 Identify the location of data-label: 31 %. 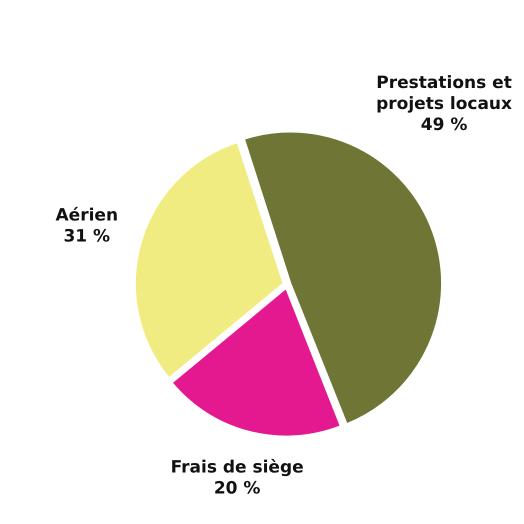
(86, 236).